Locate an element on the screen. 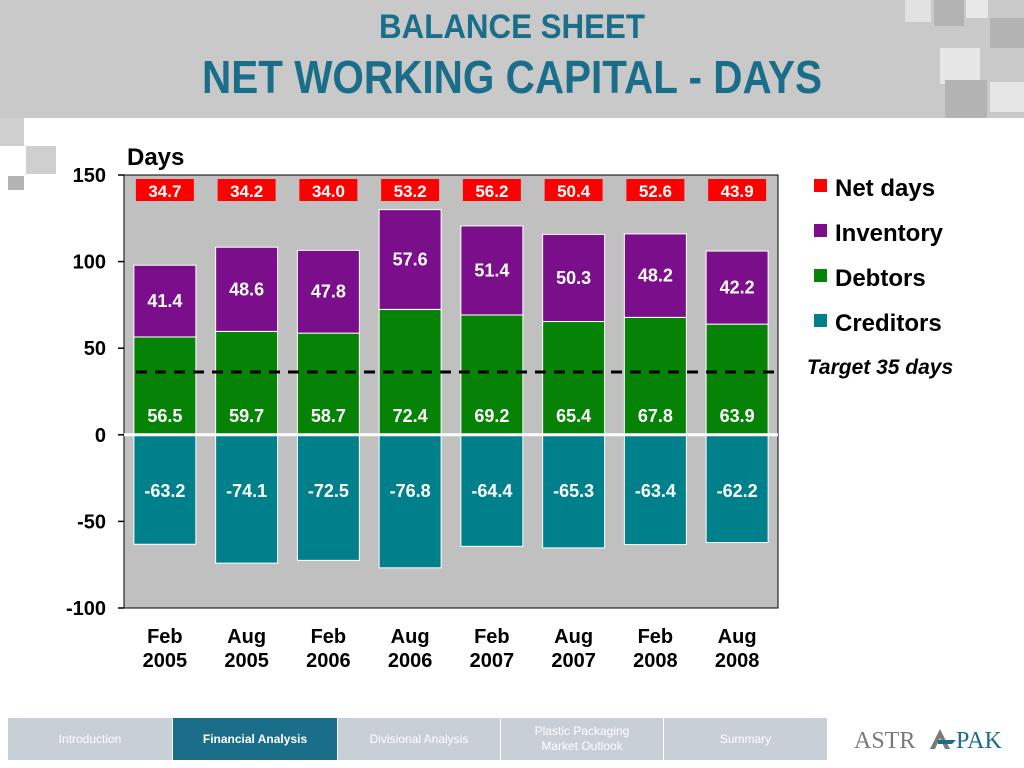 The width and height of the screenshot is (1024, 768). svg-text: PAK is located at coordinates (979, 741).